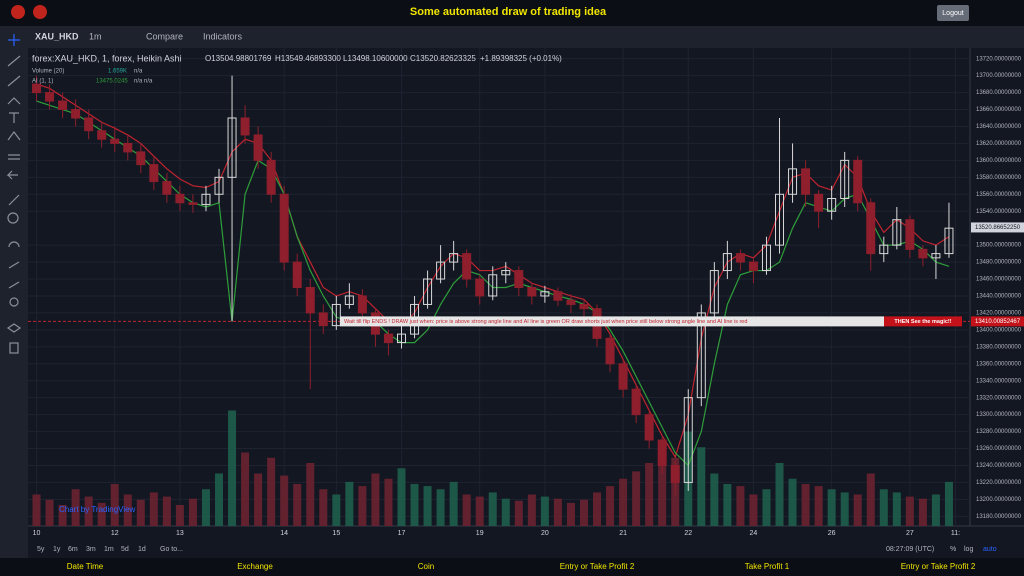  I want to click on current-price-tag, so click(997, 227).